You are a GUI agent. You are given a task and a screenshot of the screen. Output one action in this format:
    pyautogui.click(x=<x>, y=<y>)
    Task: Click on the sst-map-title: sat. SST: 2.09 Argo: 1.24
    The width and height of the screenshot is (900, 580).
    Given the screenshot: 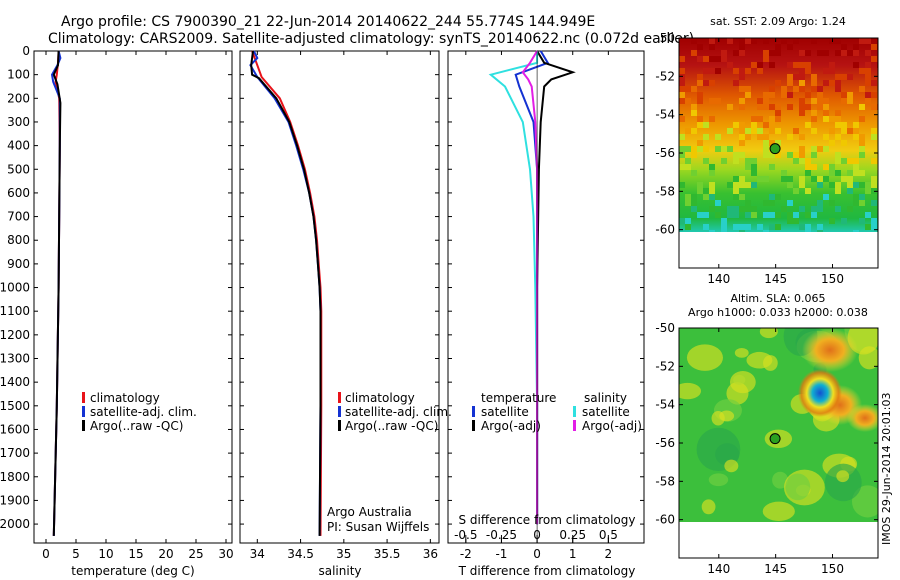 What is the action you would take?
    pyautogui.click(x=778, y=21)
    